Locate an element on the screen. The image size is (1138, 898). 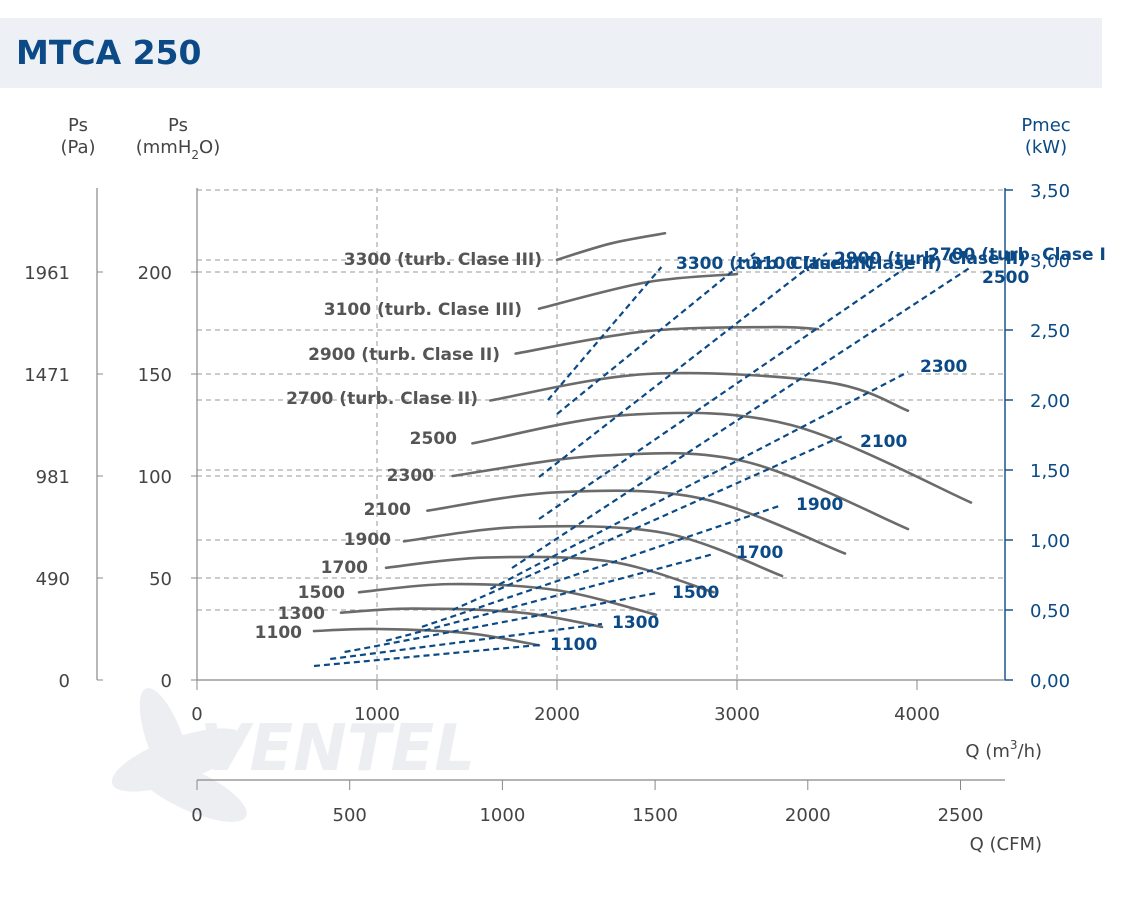
watermark: VENTEL is located at coordinates (293, 754).